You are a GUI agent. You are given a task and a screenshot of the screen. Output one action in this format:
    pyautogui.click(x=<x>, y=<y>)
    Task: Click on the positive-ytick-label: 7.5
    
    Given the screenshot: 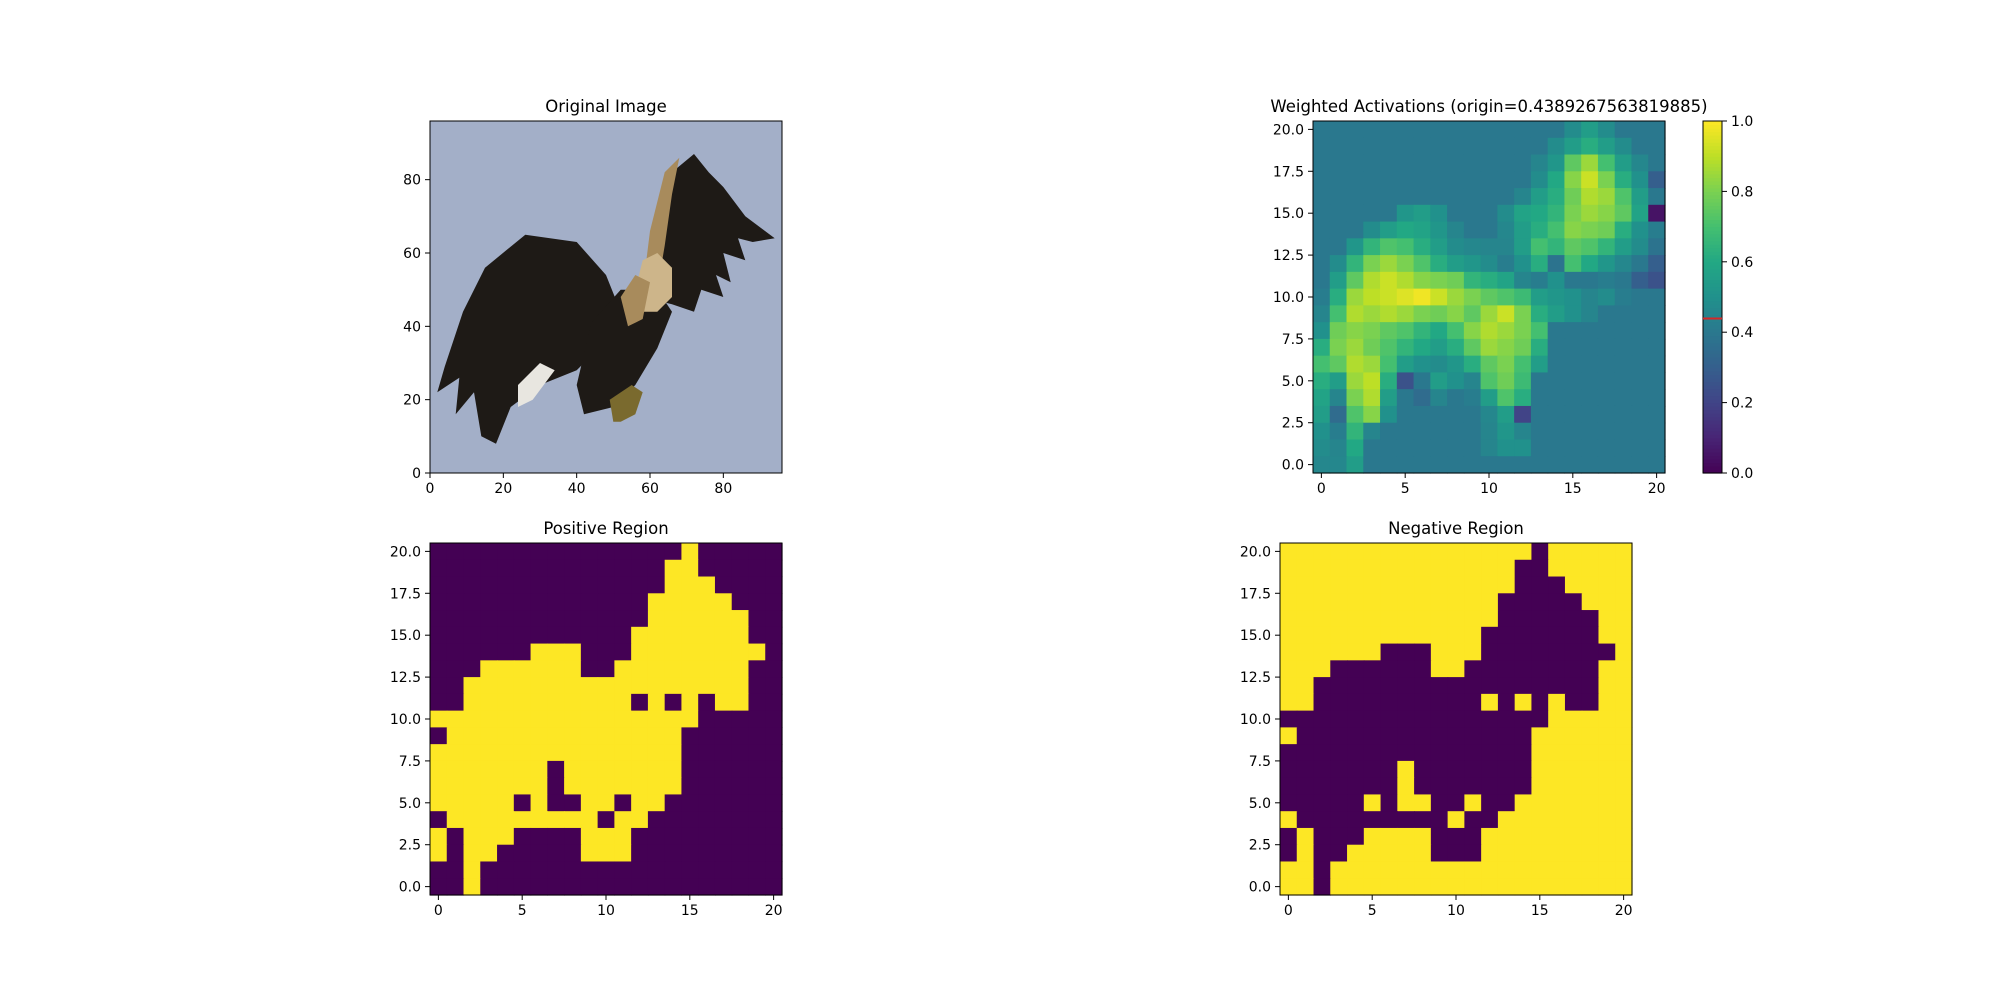 What is the action you would take?
    pyautogui.click(x=410, y=762)
    